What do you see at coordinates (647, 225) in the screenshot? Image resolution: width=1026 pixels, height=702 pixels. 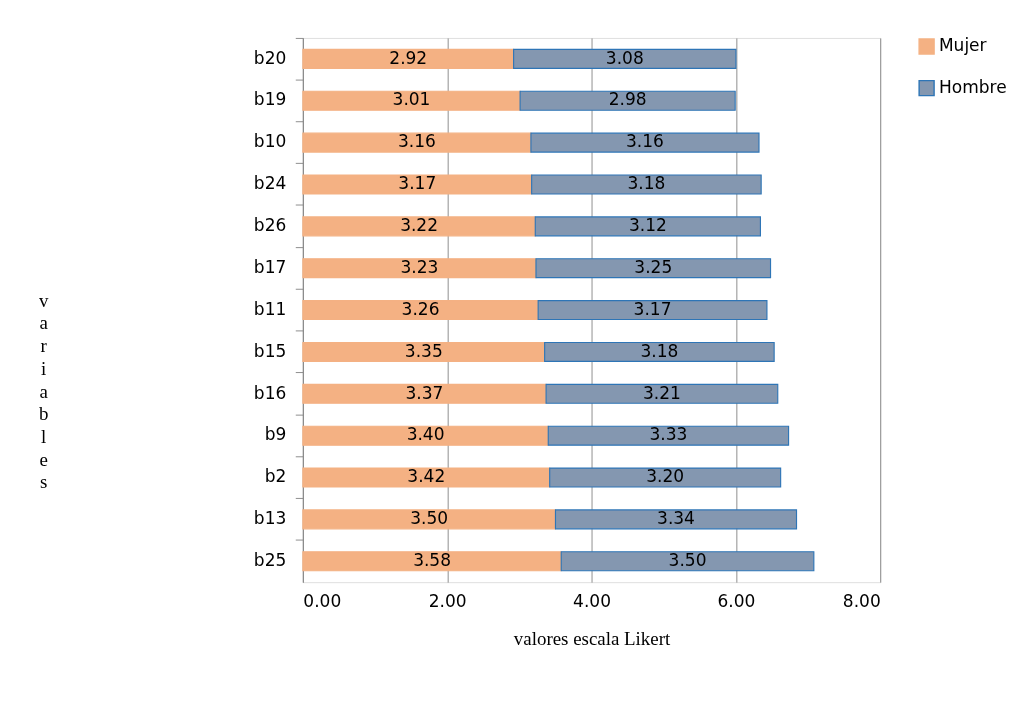 I see `data-label: 3.12` at bounding box center [647, 225].